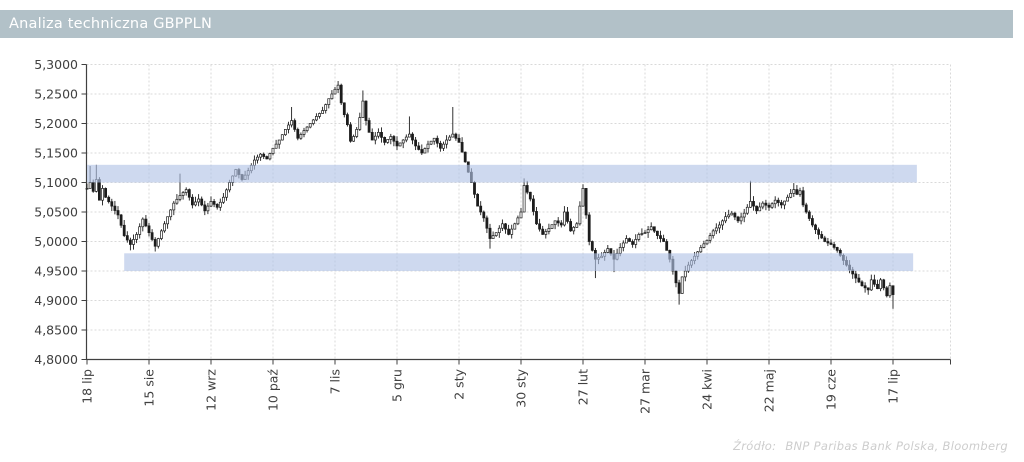 Image resolution: width=1024 pixels, height=462 pixels. What do you see at coordinates (459, 383) in the screenshot?
I see `x-axis-label: 2 sty` at bounding box center [459, 383].